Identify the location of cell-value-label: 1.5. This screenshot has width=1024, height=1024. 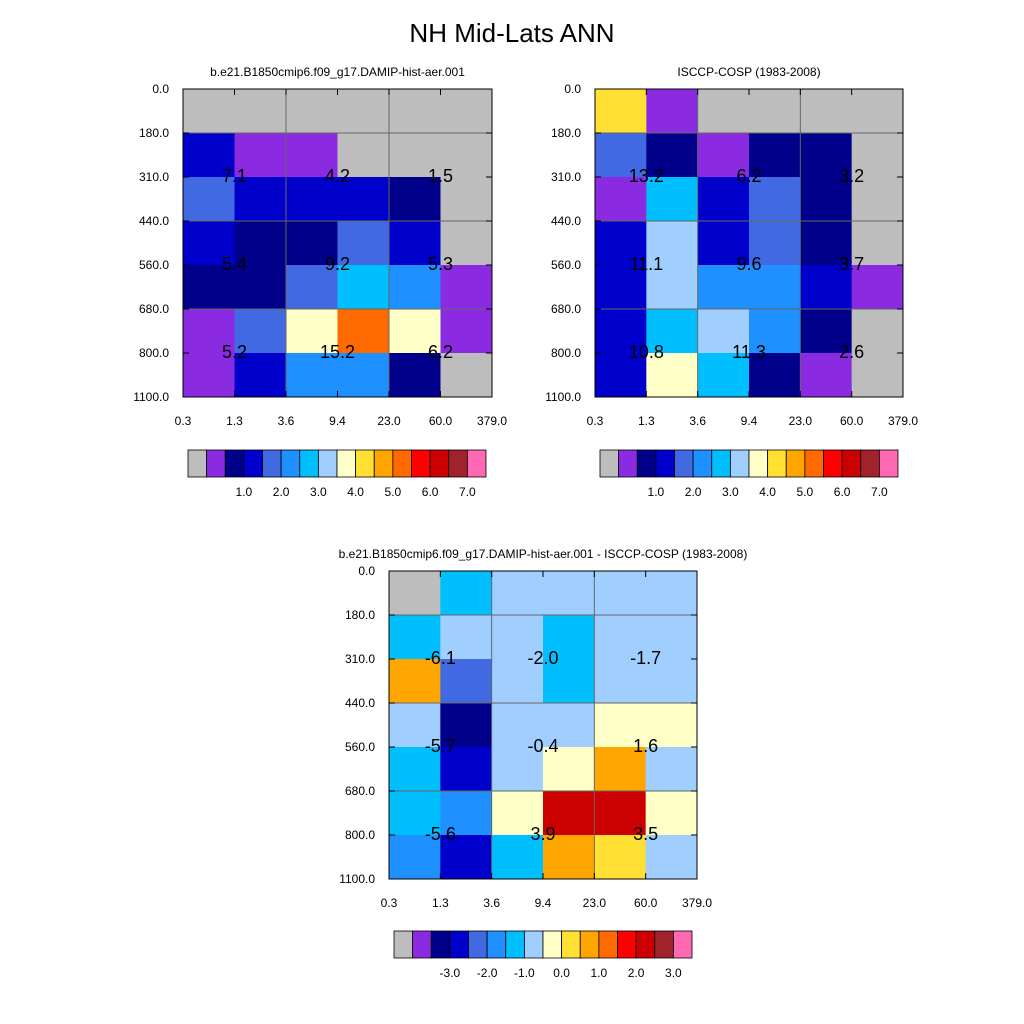
(440, 176).